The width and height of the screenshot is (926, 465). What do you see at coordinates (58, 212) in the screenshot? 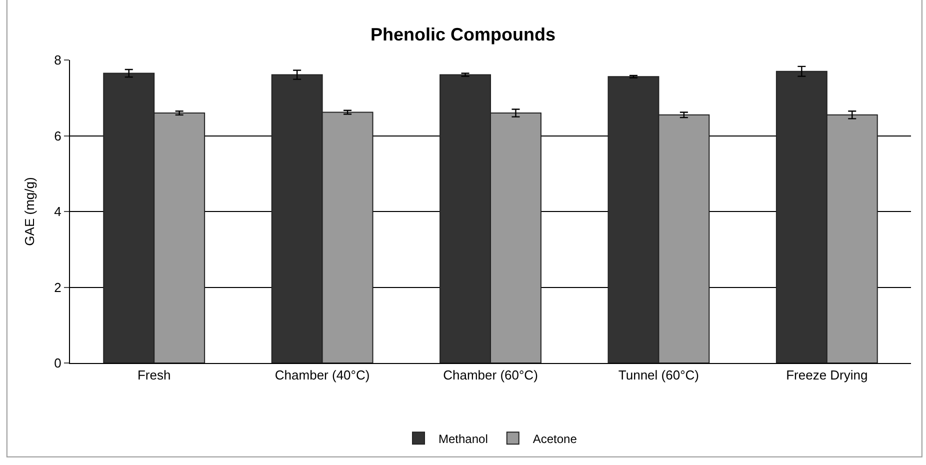
I see `y-tick-label: 4` at bounding box center [58, 212].